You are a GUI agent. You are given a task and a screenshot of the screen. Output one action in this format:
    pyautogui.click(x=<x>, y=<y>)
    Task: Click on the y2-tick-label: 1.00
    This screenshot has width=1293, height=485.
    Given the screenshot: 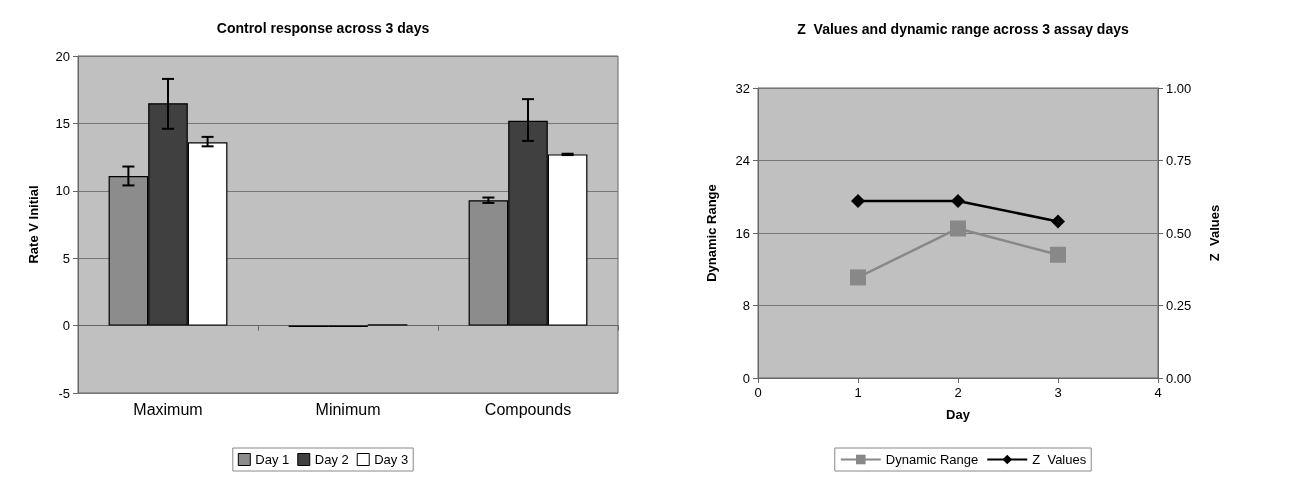 What is the action you would take?
    pyautogui.click(x=1179, y=88)
    